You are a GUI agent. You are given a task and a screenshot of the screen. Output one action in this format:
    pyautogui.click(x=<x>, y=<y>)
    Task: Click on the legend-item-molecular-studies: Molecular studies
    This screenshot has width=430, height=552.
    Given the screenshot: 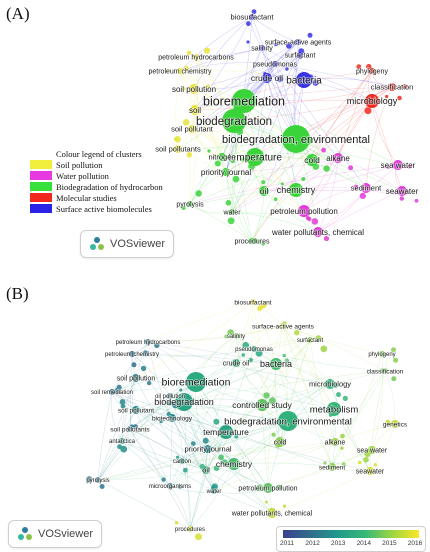 What is the action you would take?
    pyautogui.click(x=96, y=197)
    